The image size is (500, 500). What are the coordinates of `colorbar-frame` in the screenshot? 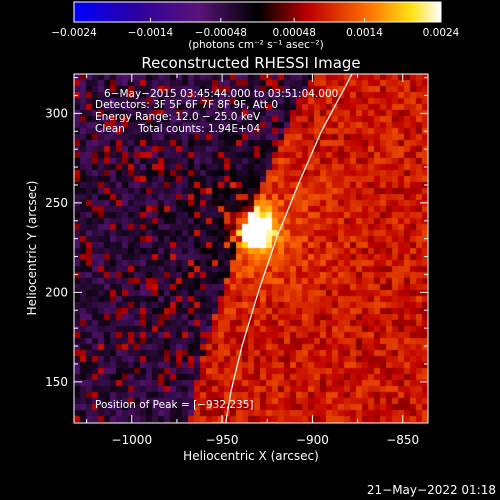 It's located at (257, 12).